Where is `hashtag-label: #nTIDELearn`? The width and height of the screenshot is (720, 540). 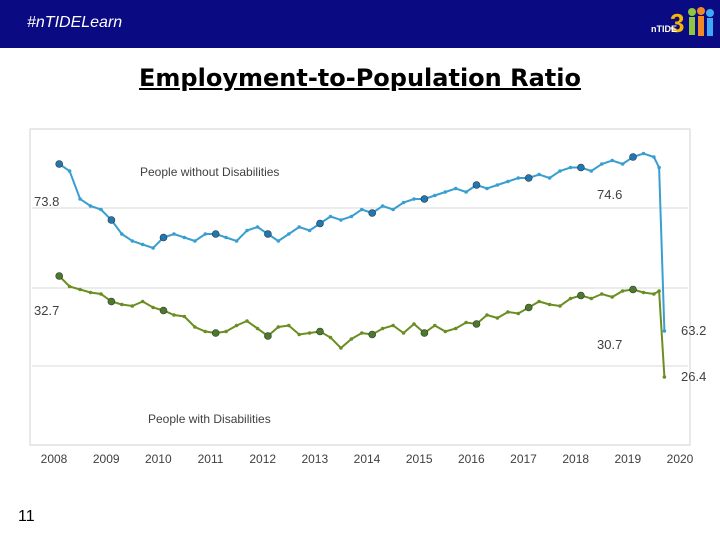
hashtag-label: #nTIDELearn is located at coordinates (75, 22).